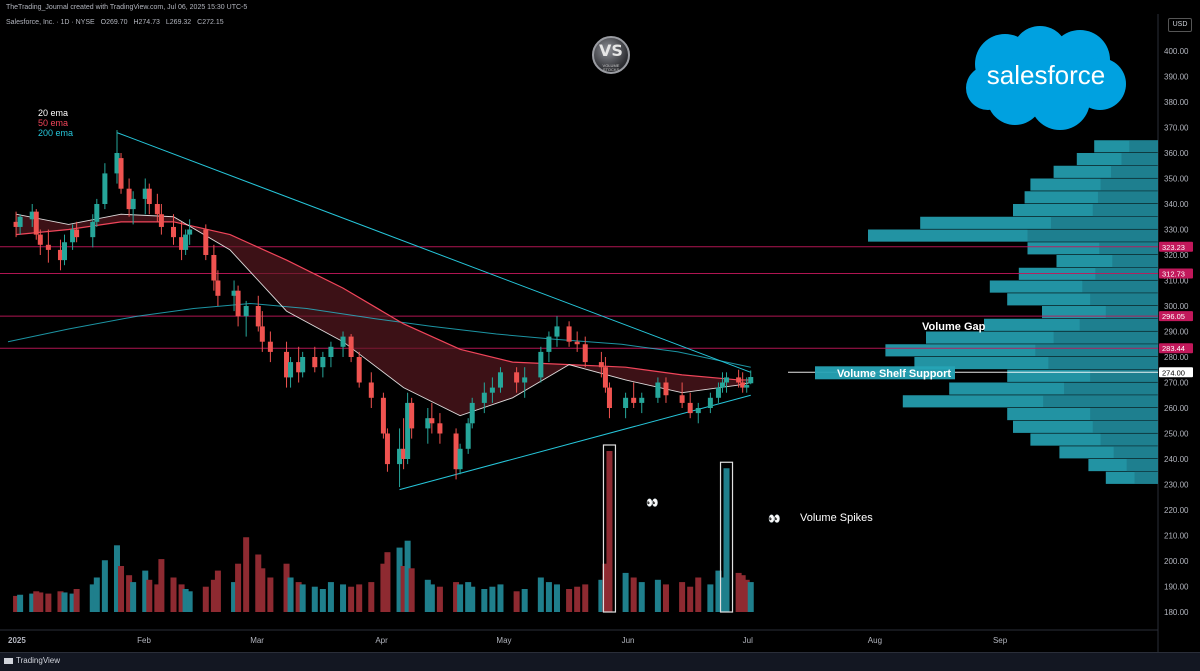  Describe the element at coordinates (257, 640) in the screenshot. I see `time-tick-label: Mar` at that location.